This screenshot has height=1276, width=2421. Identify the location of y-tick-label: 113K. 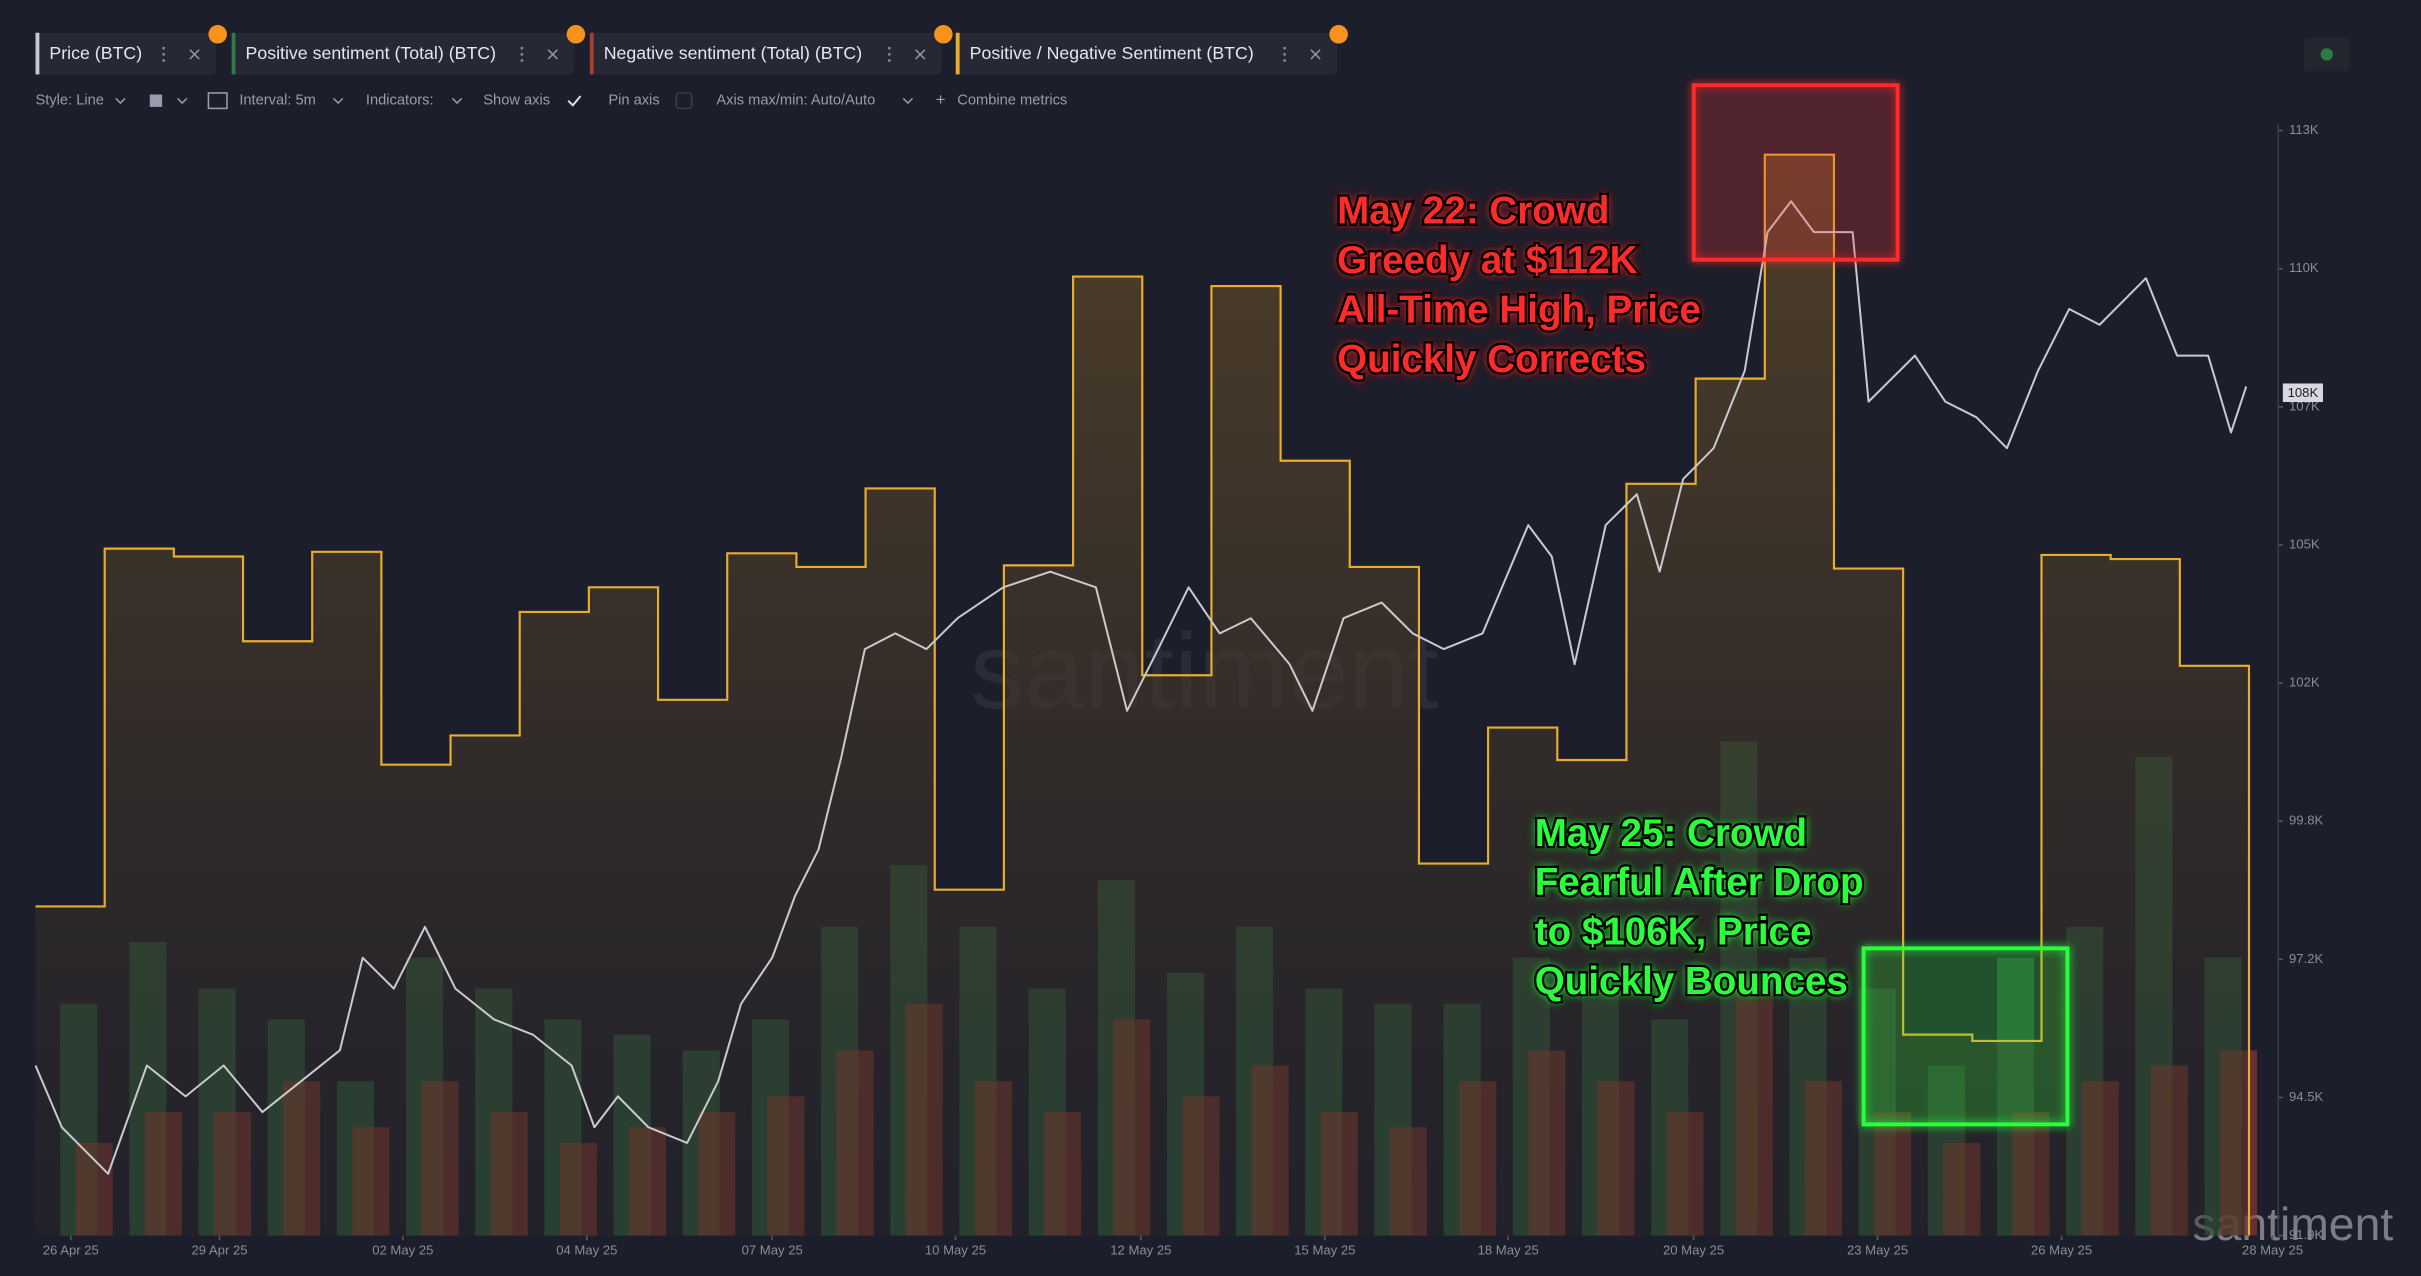
(2304, 129).